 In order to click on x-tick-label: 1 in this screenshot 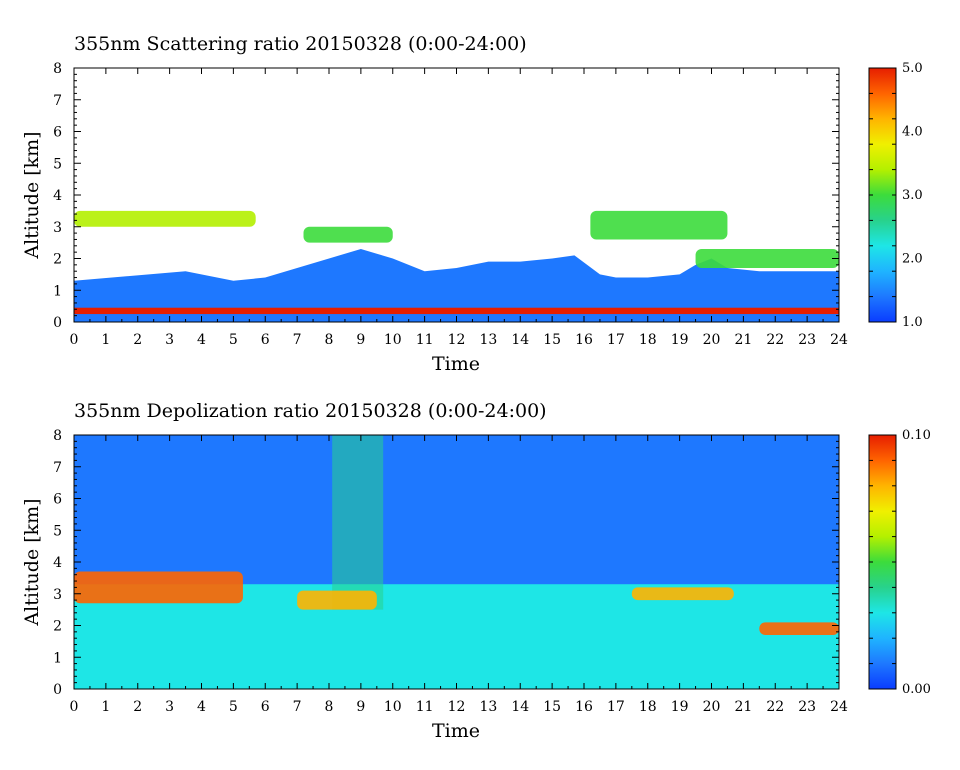, I will do `click(105, 707)`.